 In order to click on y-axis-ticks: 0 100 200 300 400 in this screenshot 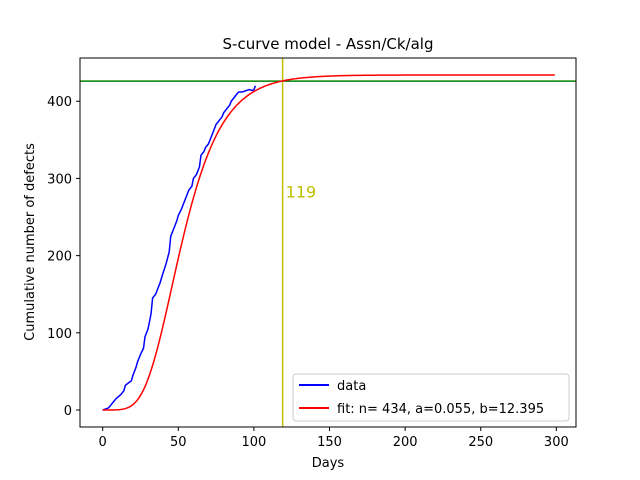, I will do `click(63, 257)`.